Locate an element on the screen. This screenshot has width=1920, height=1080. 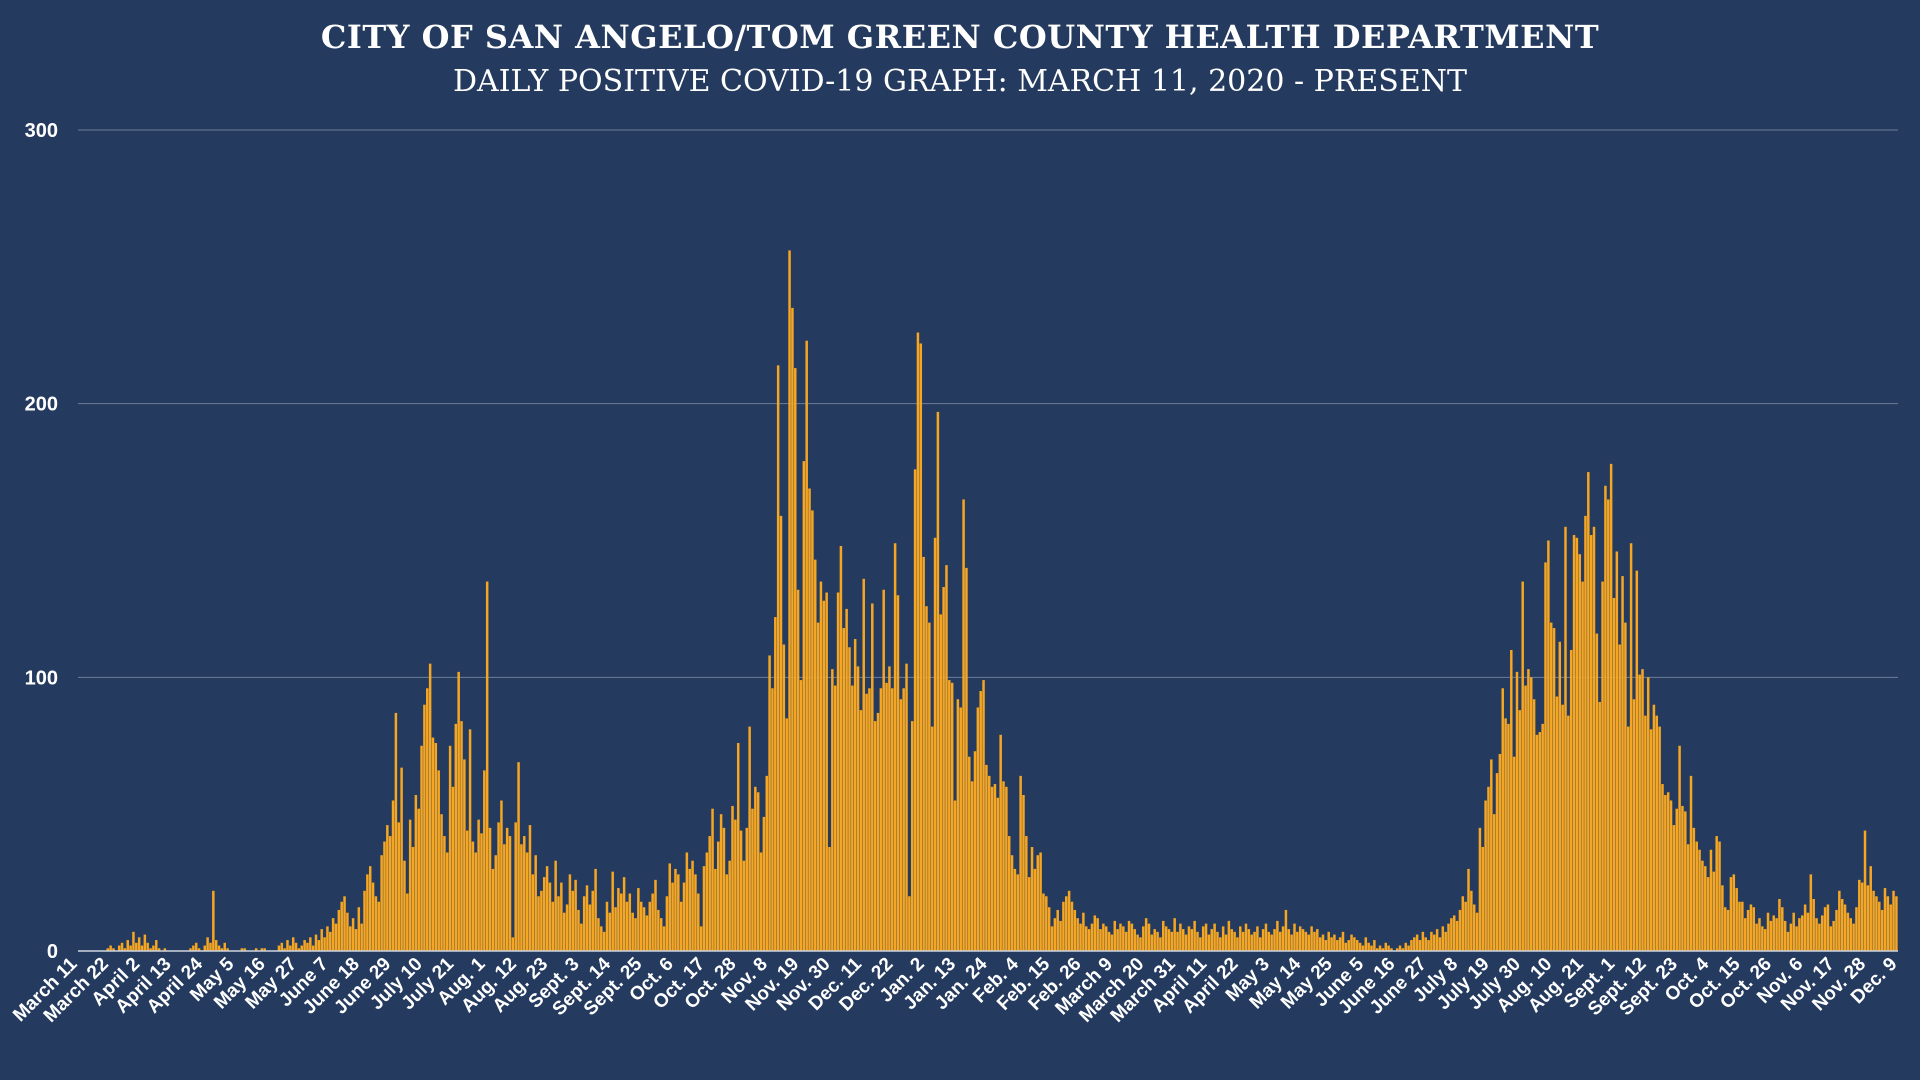
y-tick-label: 200 is located at coordinates (41, 405).